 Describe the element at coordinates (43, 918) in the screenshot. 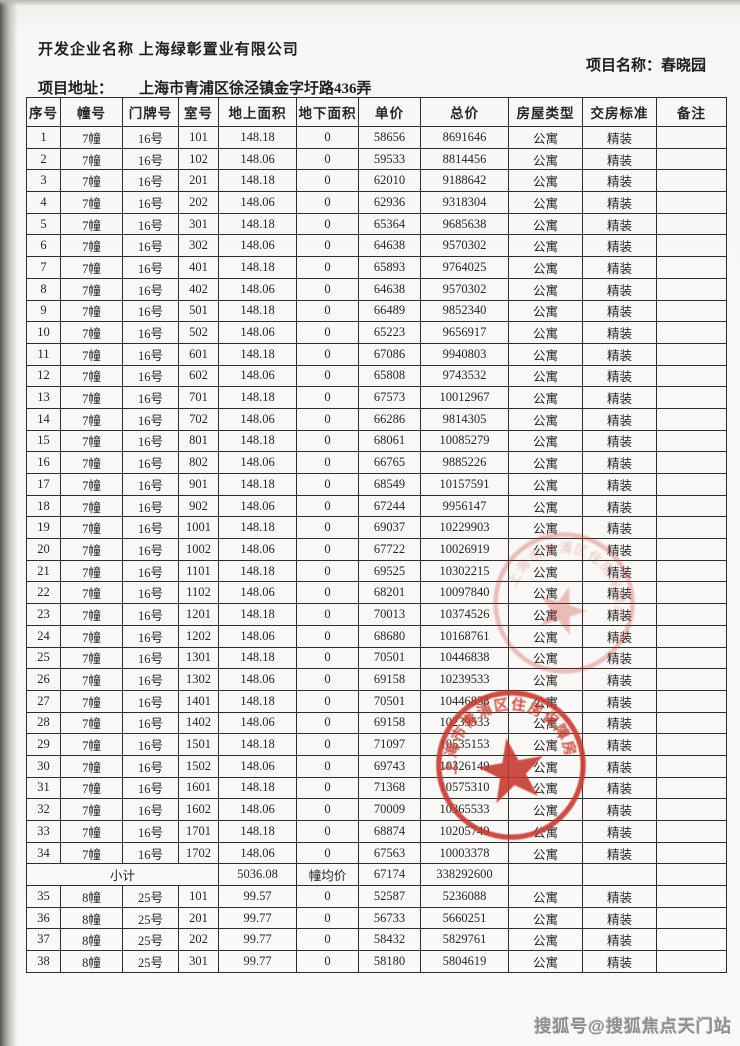

I see `table-cell: 36` at that location.